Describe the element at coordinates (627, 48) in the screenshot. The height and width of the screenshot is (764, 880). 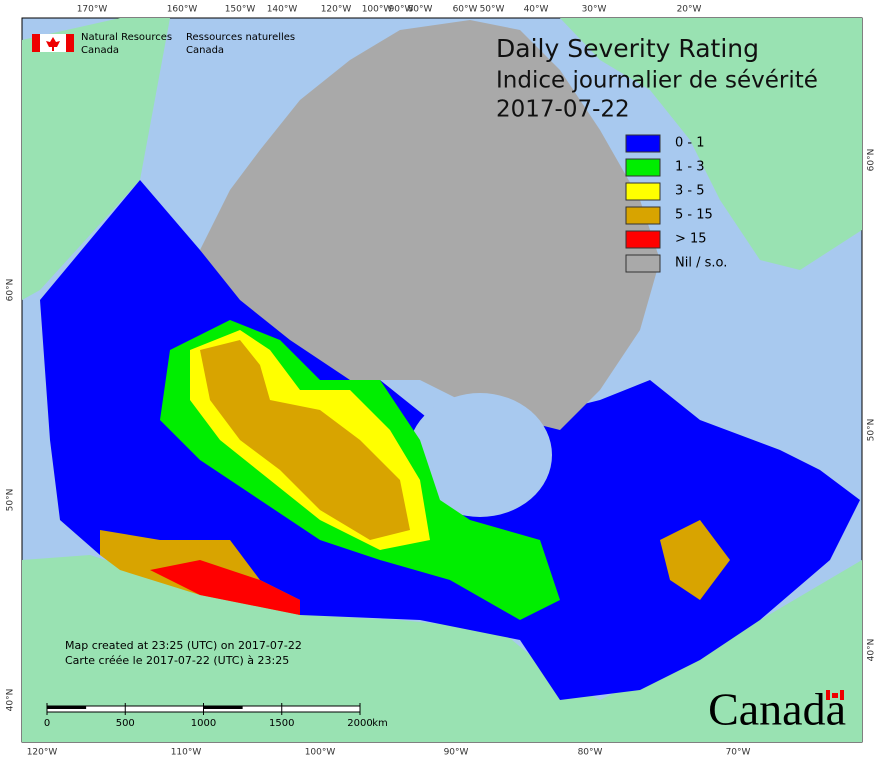
I see `title: Daily Severity Rating` at that location.